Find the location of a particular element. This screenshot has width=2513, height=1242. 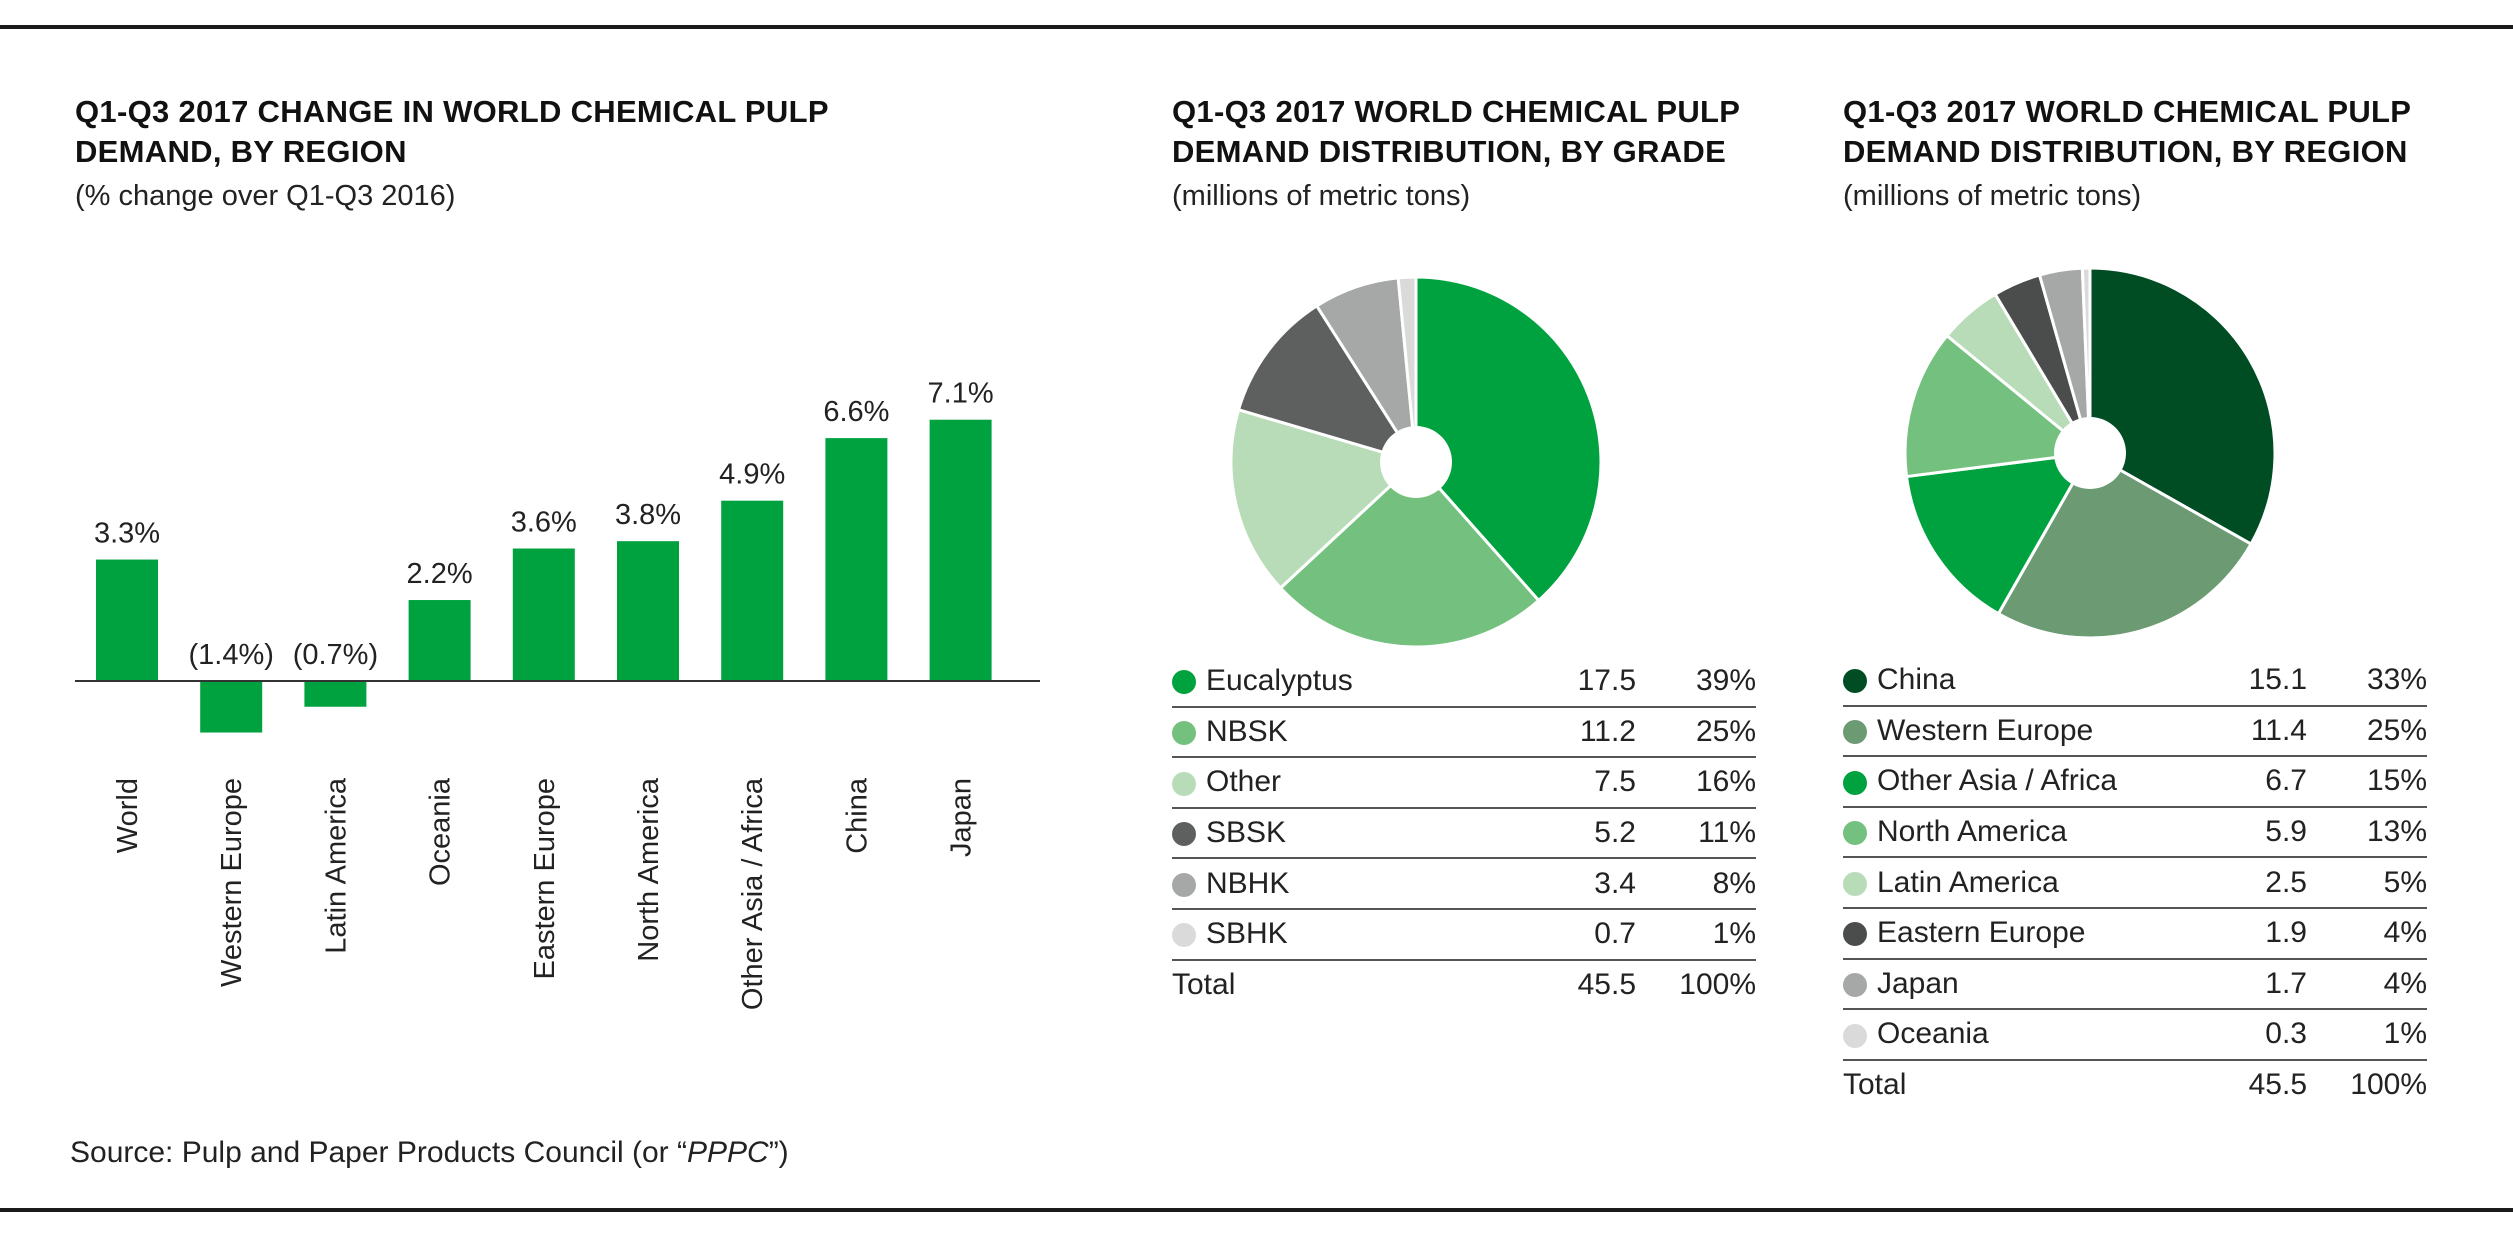

legend-label: SBSK is located at coordinates (1376, 833).